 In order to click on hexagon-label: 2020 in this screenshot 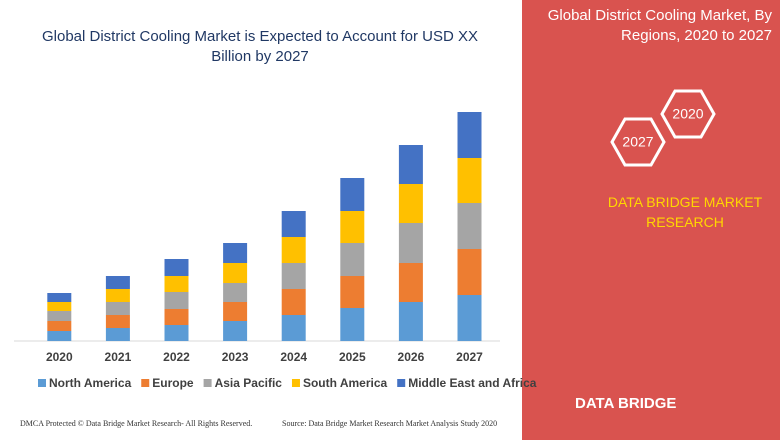, I will do `click(687, 114)`.